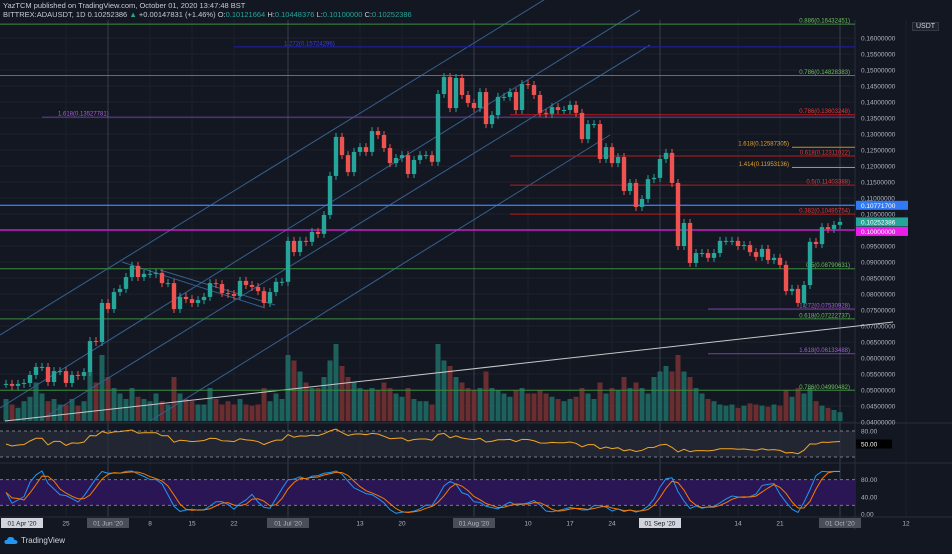 This screenshot has width=952, height=554. I want to click on fib-level-label: 0.5(0.11403388), so click(828, 183).